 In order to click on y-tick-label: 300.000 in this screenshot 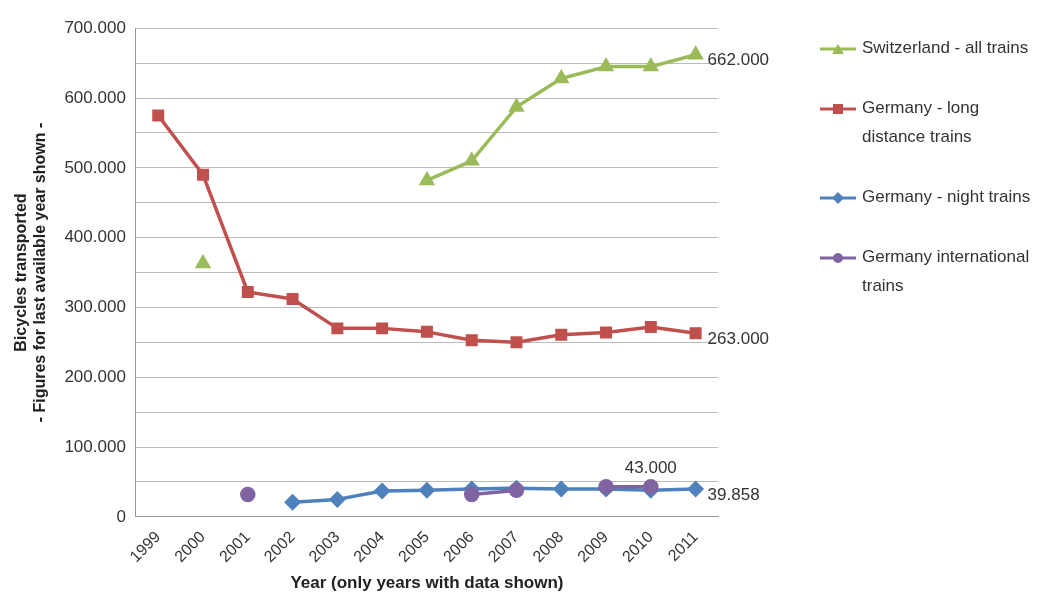, I will do `click(95, 307)`.